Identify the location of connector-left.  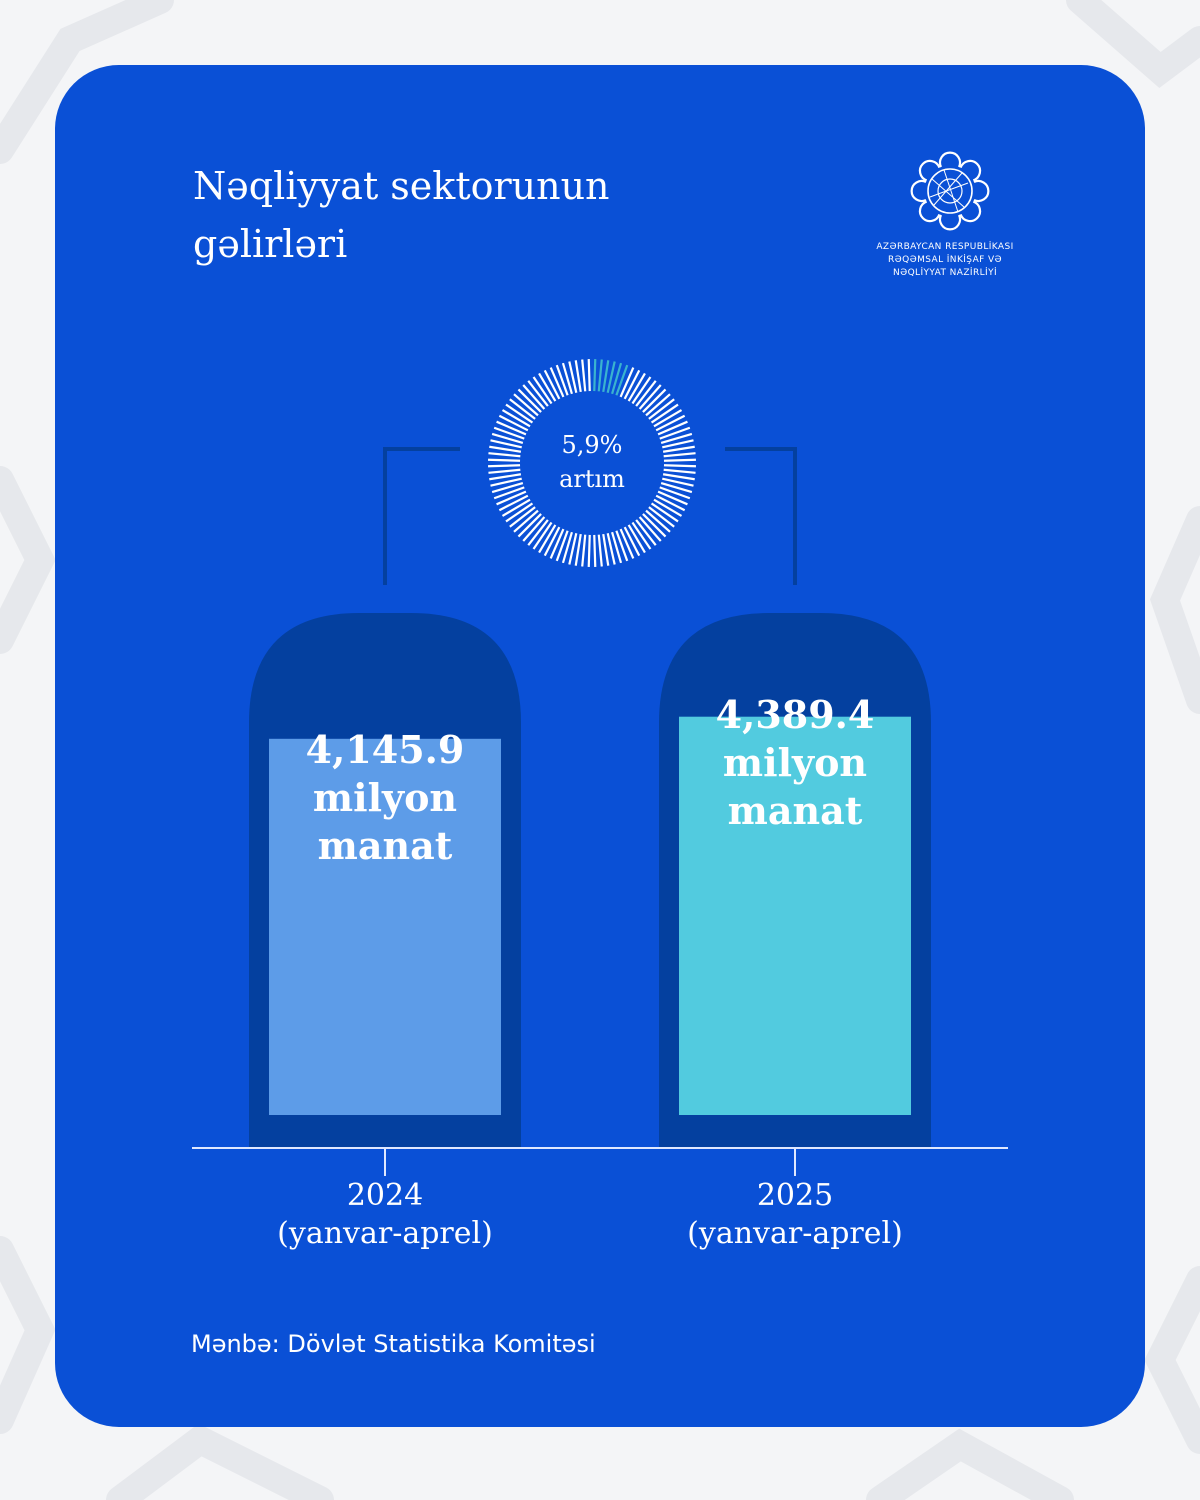
(421, 516).